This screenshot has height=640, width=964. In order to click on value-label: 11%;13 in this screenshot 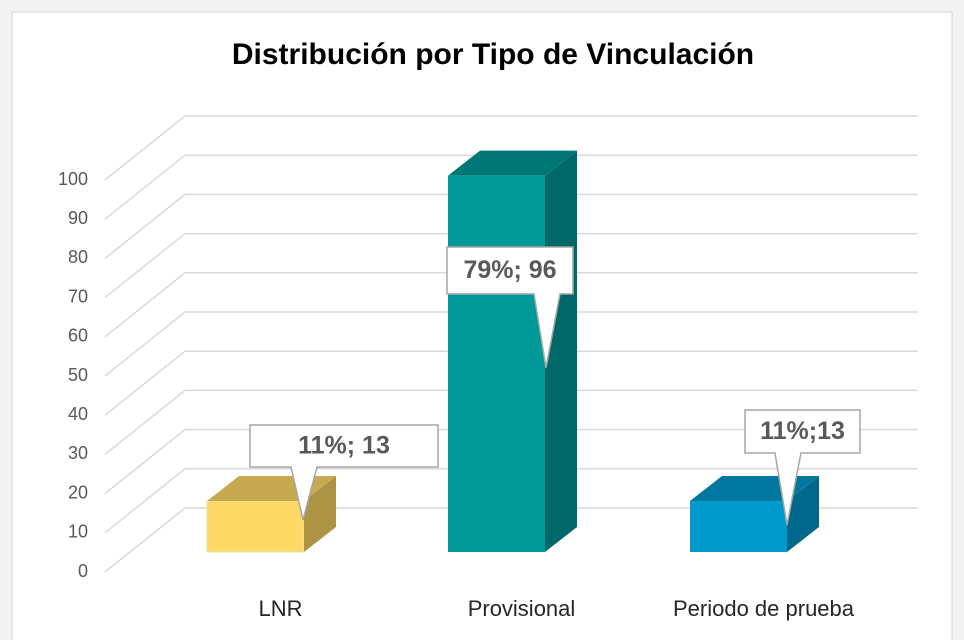, I will do `click(802, 431)`.